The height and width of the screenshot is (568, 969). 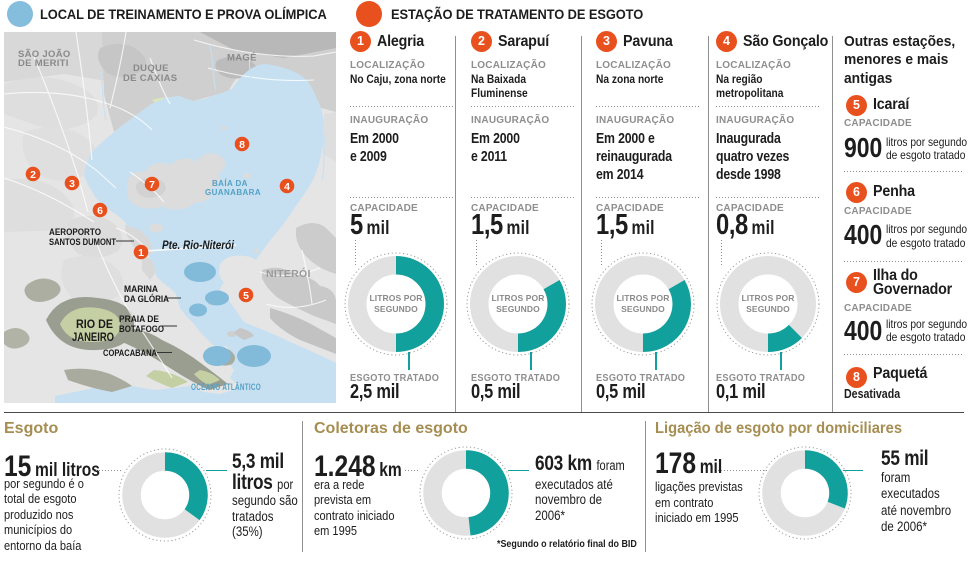 What do you see at coordinates (242, 145) in the screenshot?
I see `svg-text: 8` at bounding box center [242, 145].